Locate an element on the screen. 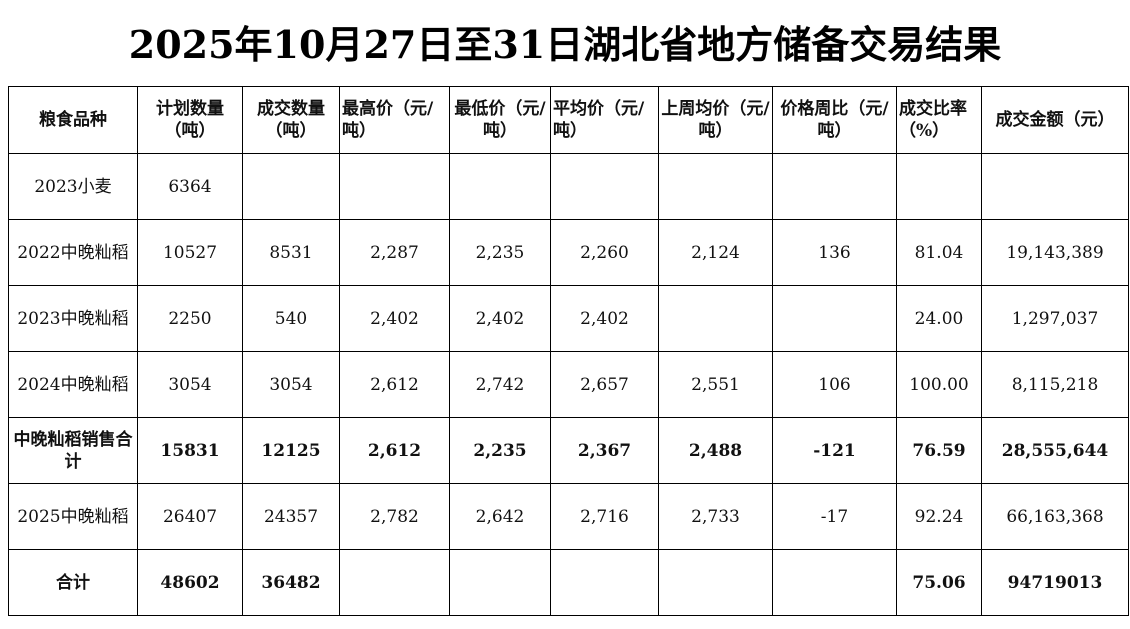 This screenshot has height=629, width=1130. cell-grain-type: 2023小麦 is located at coordinates (73, 186).